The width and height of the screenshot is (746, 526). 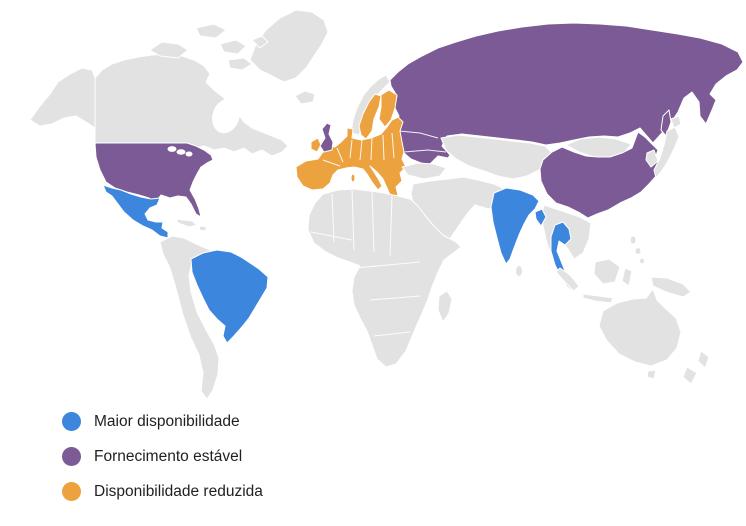 I want to click on region-hispaniola, so click(x=203, y=228).